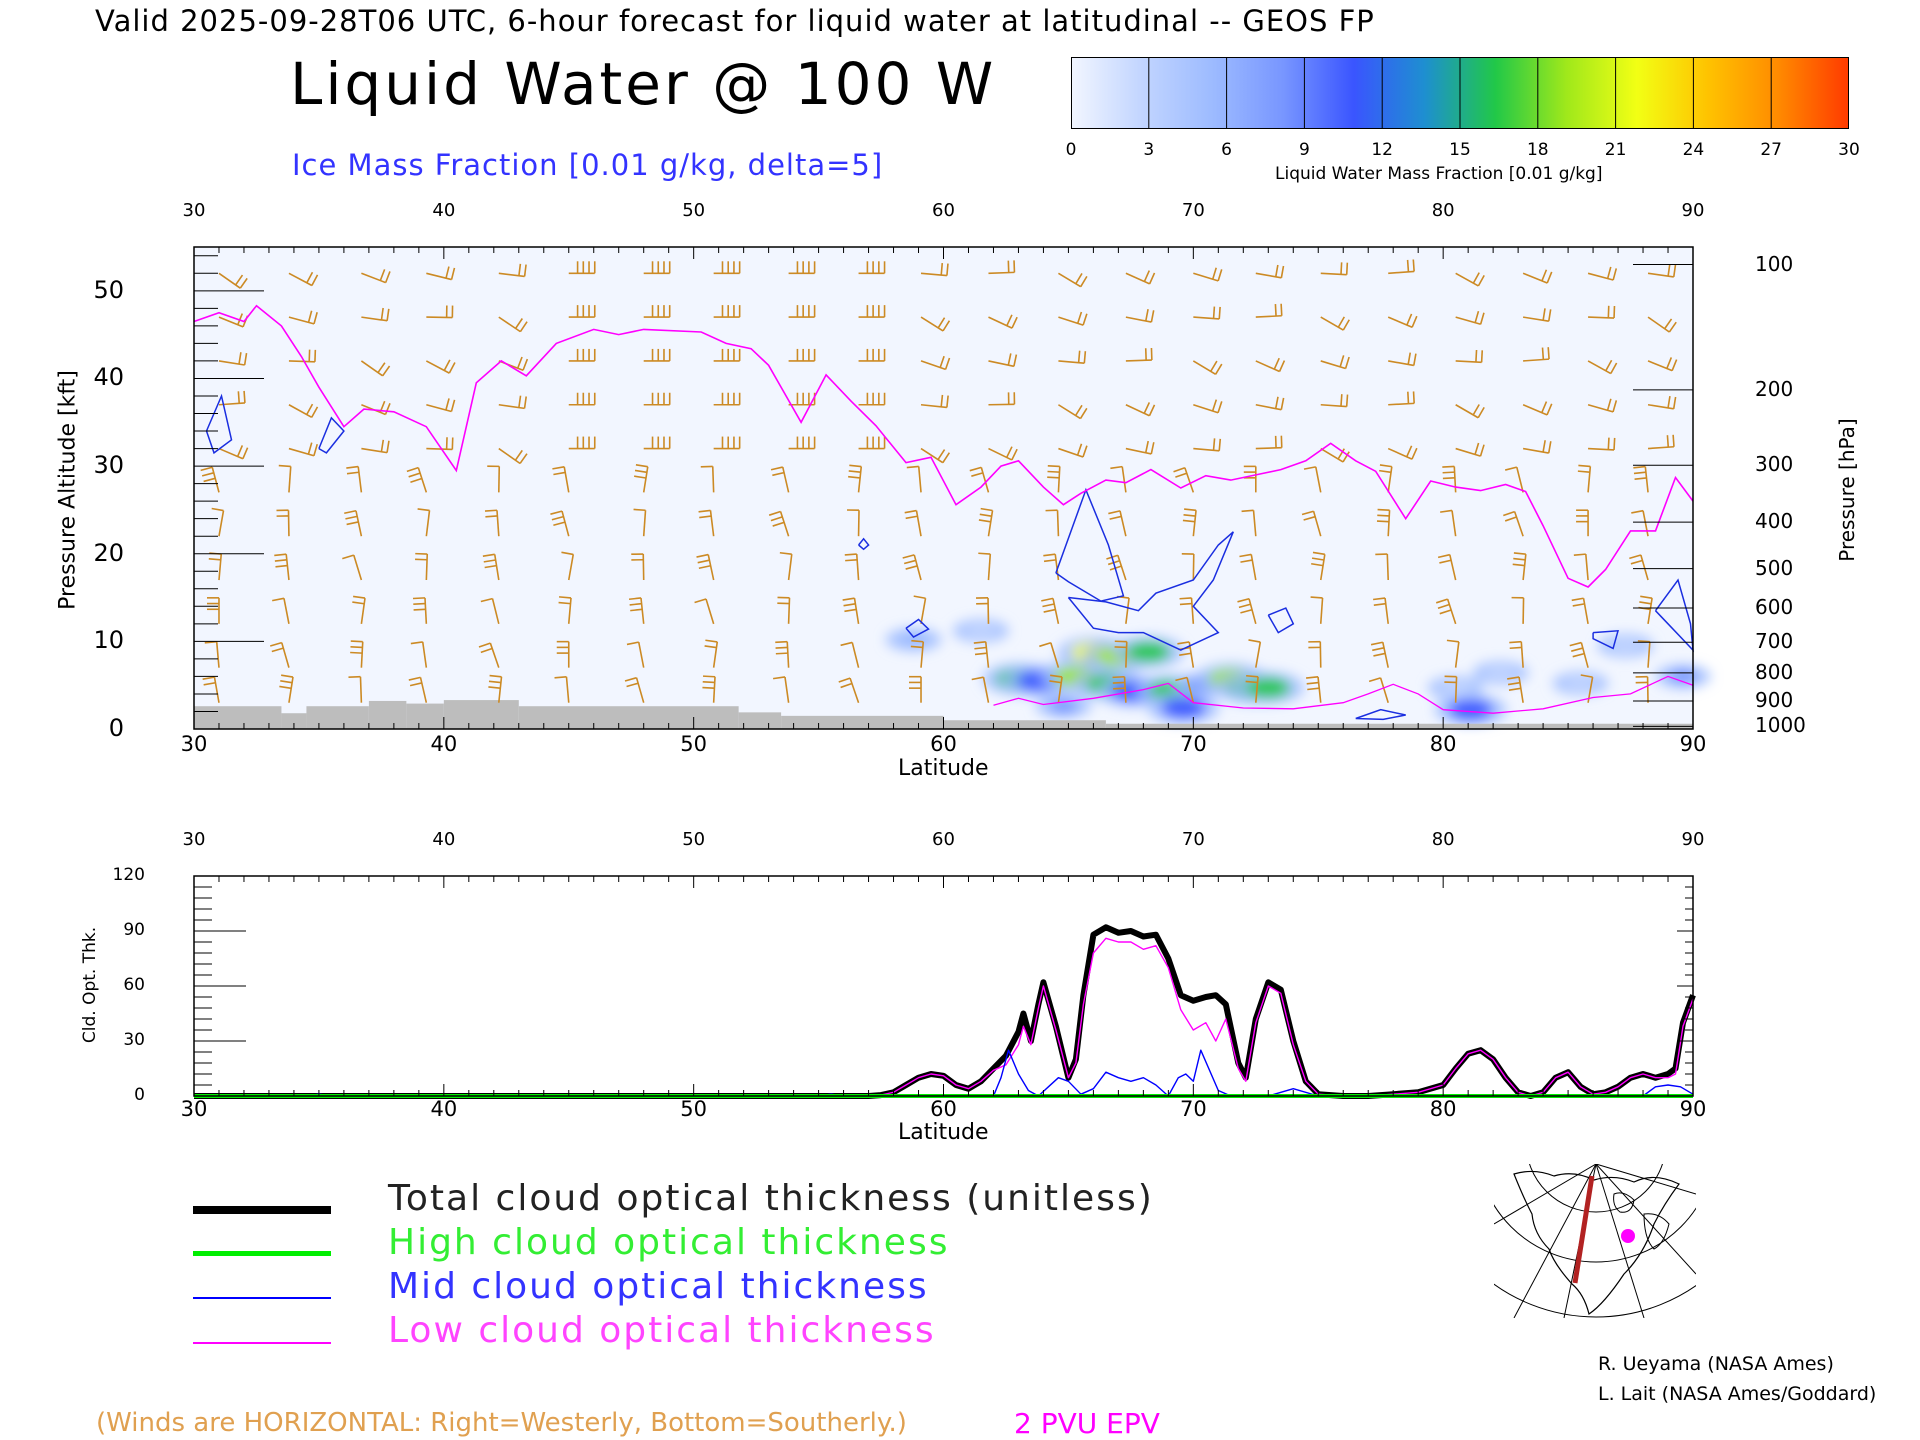 The image size is (1920, 1440). Describe the element at coordinates (588, 165) in the screenshot. I see `ice-contour-note: Ice Mass Fraction [0.01 g/kg, delta=5]` at that location.